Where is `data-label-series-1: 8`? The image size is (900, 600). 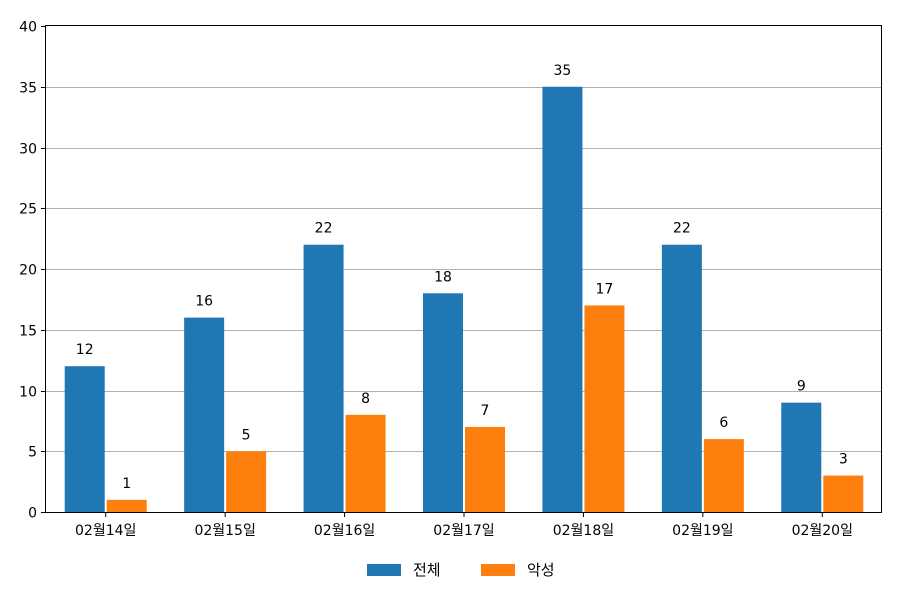
data-label-series-1: 8 is located at coordinates (365, 399).